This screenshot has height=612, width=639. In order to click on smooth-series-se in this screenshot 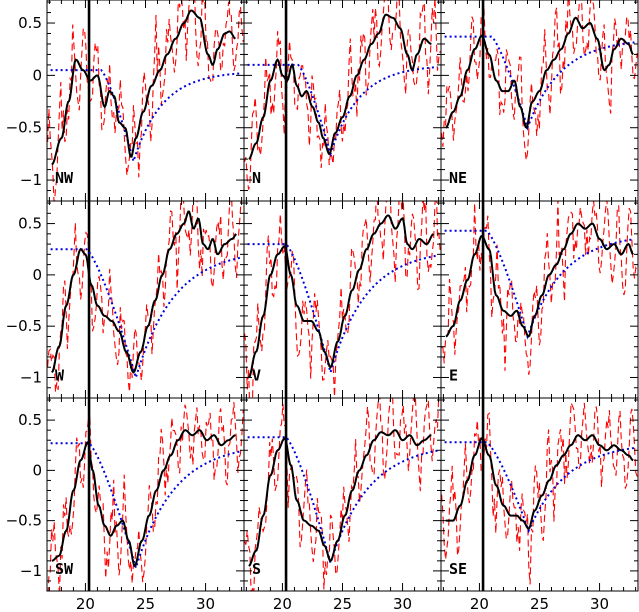, I will do `click(539, 482)`.